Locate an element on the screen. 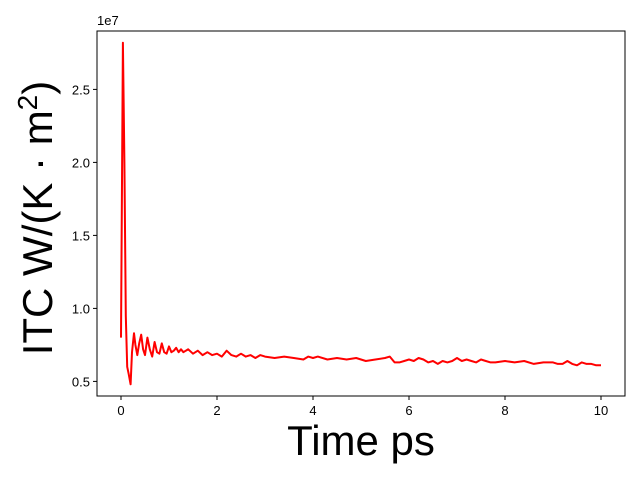 This screenshot has width=640, height=480. y-axis-title: ITC W/(K · m2) is located at coordinates (37, 218).